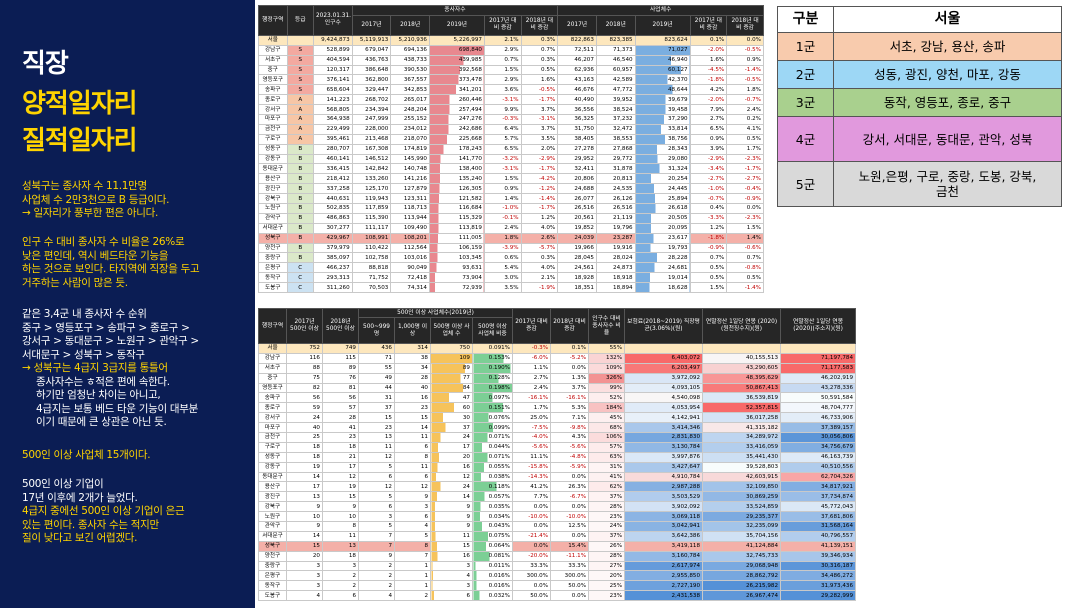 This screenshot has width=1081, height=608. Describe the element at coordinates (412, 596) in the screenshot. I see `table-cell: 2` at that location.